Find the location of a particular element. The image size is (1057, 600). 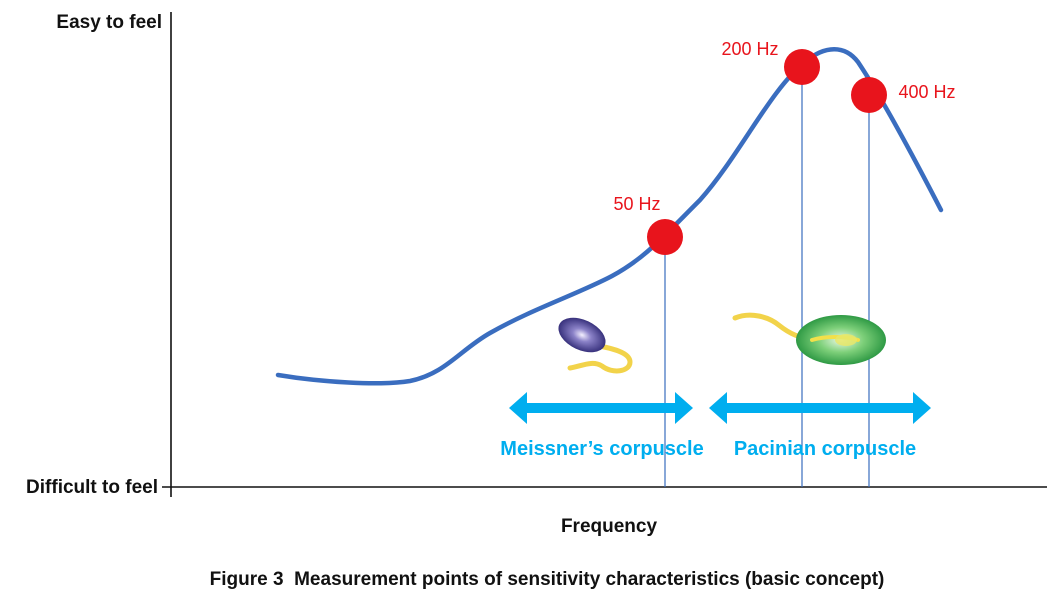

pacinian-corpuscle-icon is located at coordinates (809, 338).